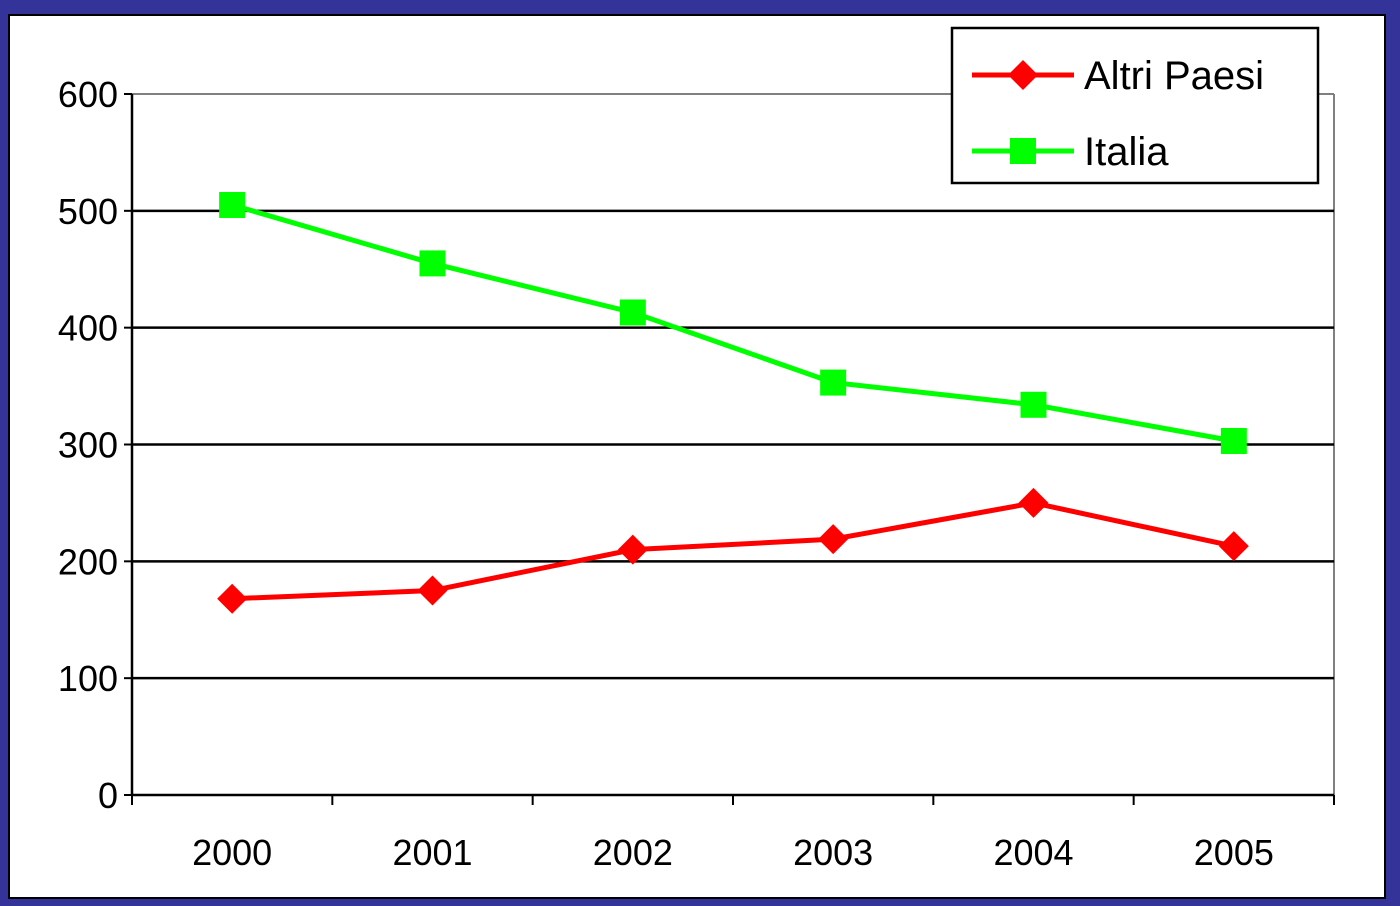  I want to click on y-tick-label: 0, so click(108, 795).